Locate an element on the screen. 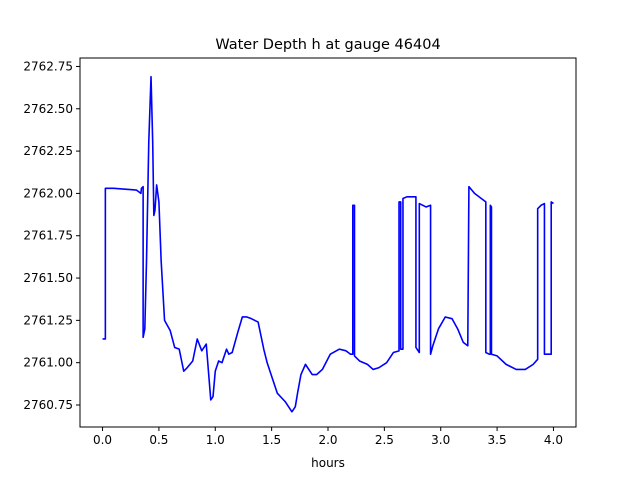 This screenshot has width=640, height=480. chart-title: Water Depth h at gauge 46404 is located at coordinates (327, 45).